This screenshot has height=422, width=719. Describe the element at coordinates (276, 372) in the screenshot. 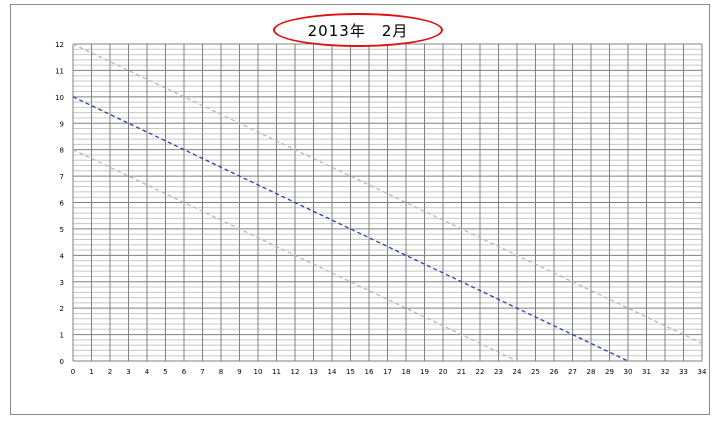

I see `x-tick-label: 11` at that location.